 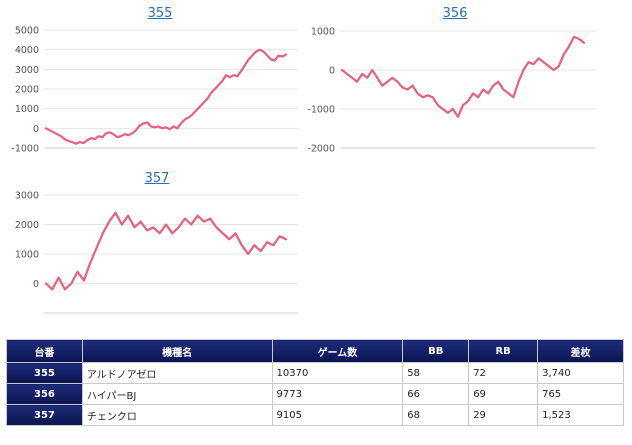 What do you see at coordinates (436, 373) in the screenshot?
I see `bb-cell: 58` at bounding box center [436, 373].